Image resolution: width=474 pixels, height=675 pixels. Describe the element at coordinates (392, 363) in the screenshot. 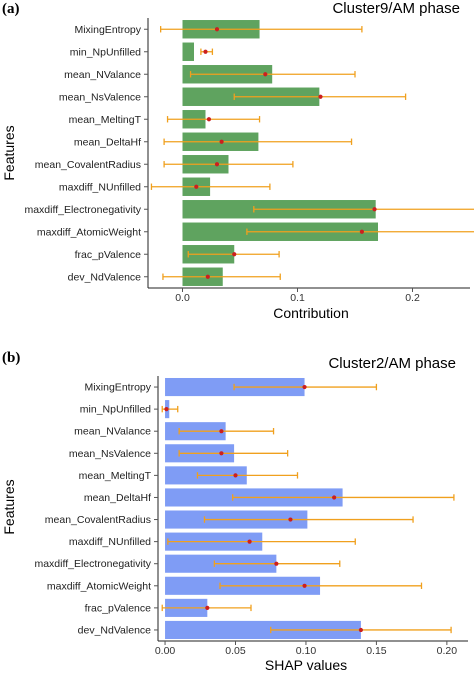

I see `panel-b-title: Cluster2/AM phase` at that location.